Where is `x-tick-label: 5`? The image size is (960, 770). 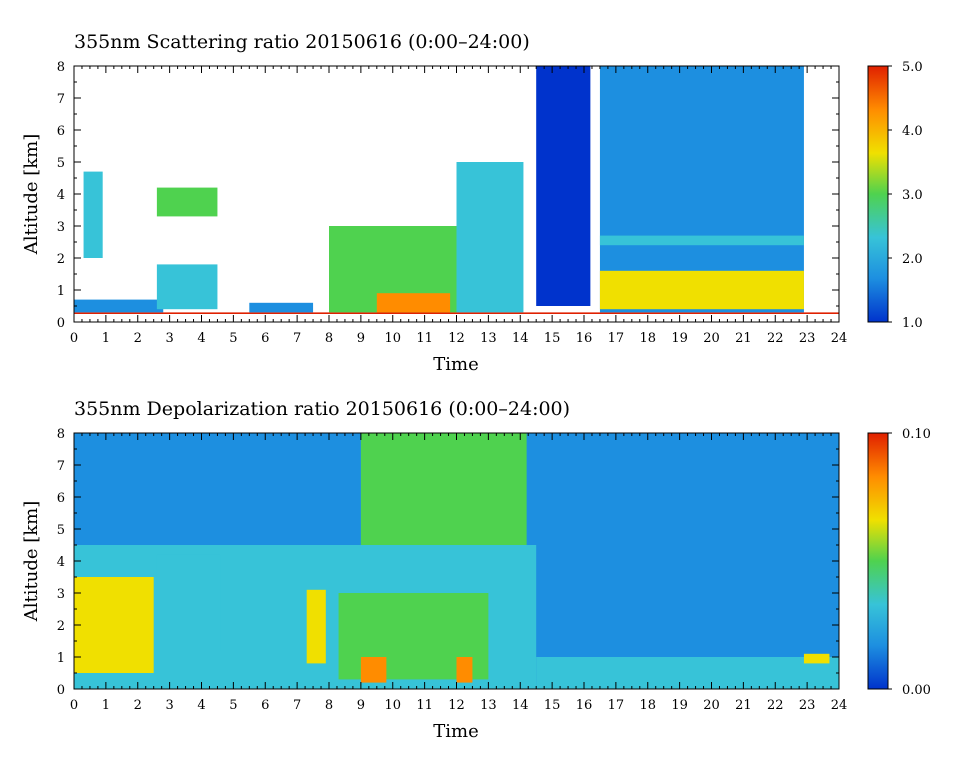 x-tick-label: 5 is located at coordinates (233, 338).